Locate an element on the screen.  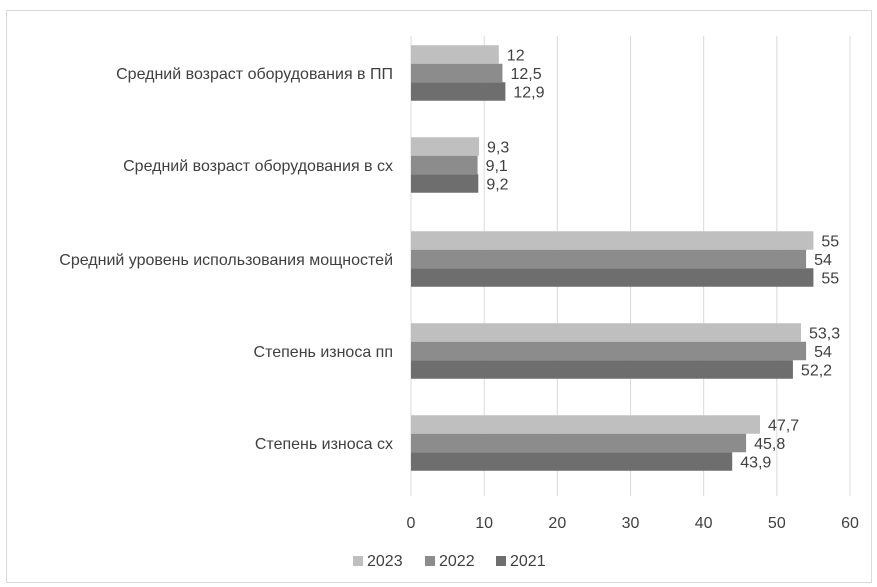
legend: 2023 2022 2021 is located at coordinates (449, 561).